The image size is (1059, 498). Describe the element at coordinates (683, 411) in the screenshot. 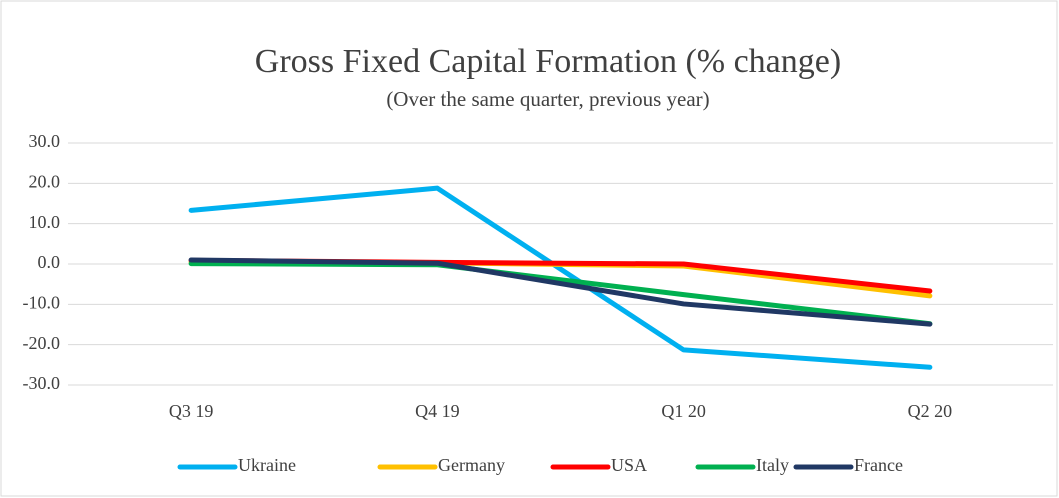

I see `x-tick-label: Q1 20` at that location.